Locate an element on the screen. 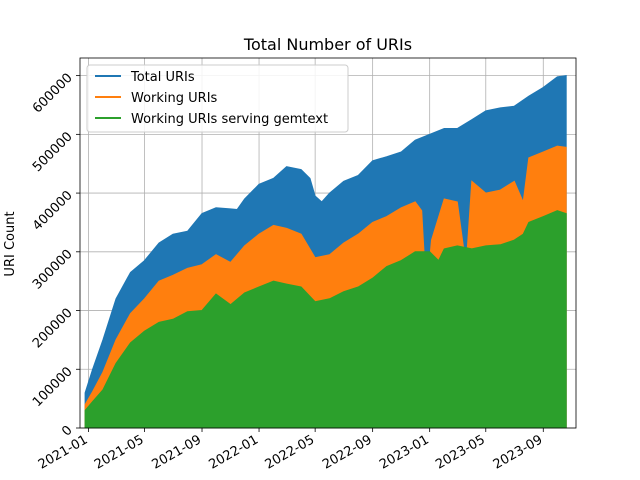  y-axis-label: URI Count is located at coordinates (10, 243).